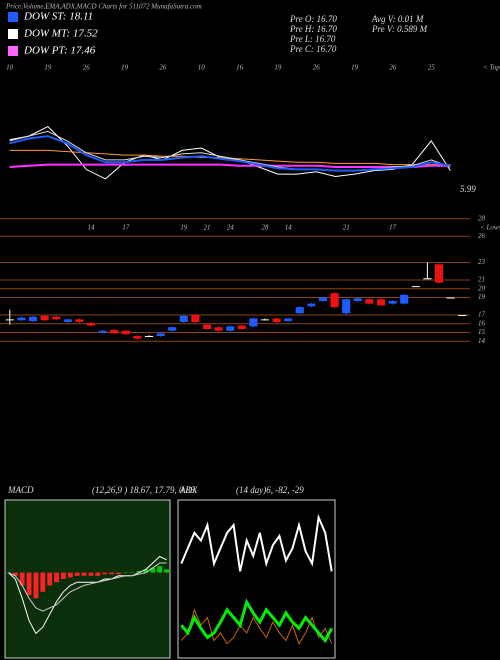  Describe the element at coordinates (313, 29) in the screenshot. I see `stat: Pre H: 16.70` at that location.